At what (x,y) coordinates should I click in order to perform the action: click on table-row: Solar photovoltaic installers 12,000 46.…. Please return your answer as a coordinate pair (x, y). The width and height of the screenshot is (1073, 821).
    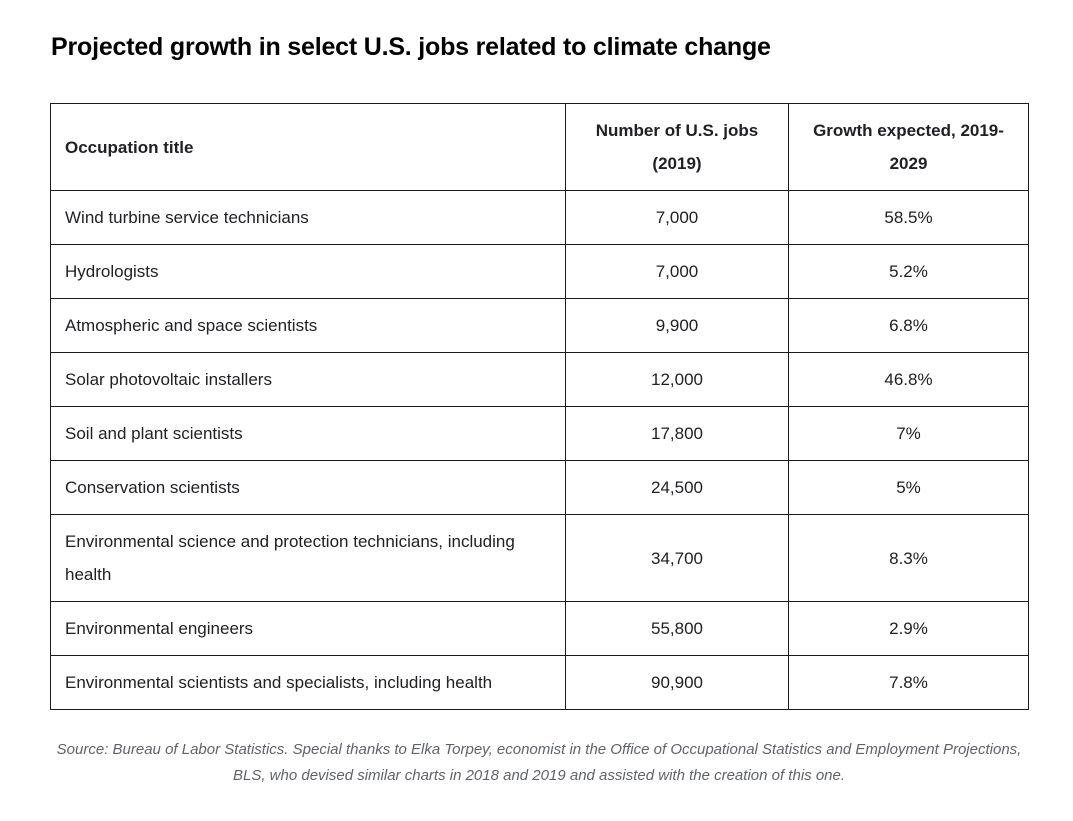
    Looking at the image, I should click on (539, 379).